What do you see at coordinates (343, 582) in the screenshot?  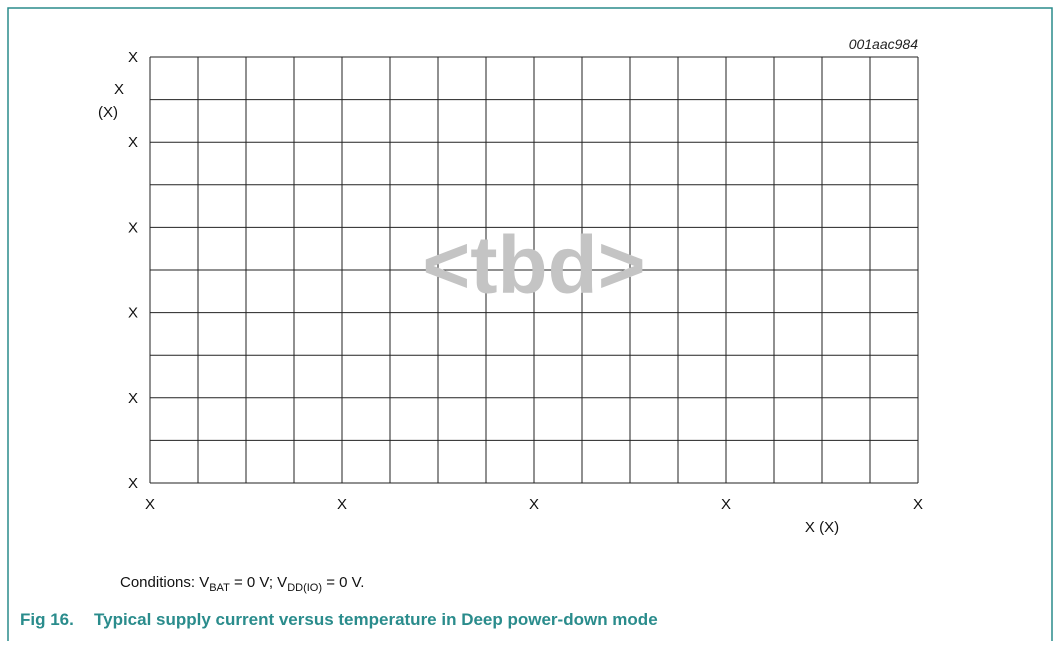 I see `conditions-text: = 0 V.` at bounding box center [343, 582].